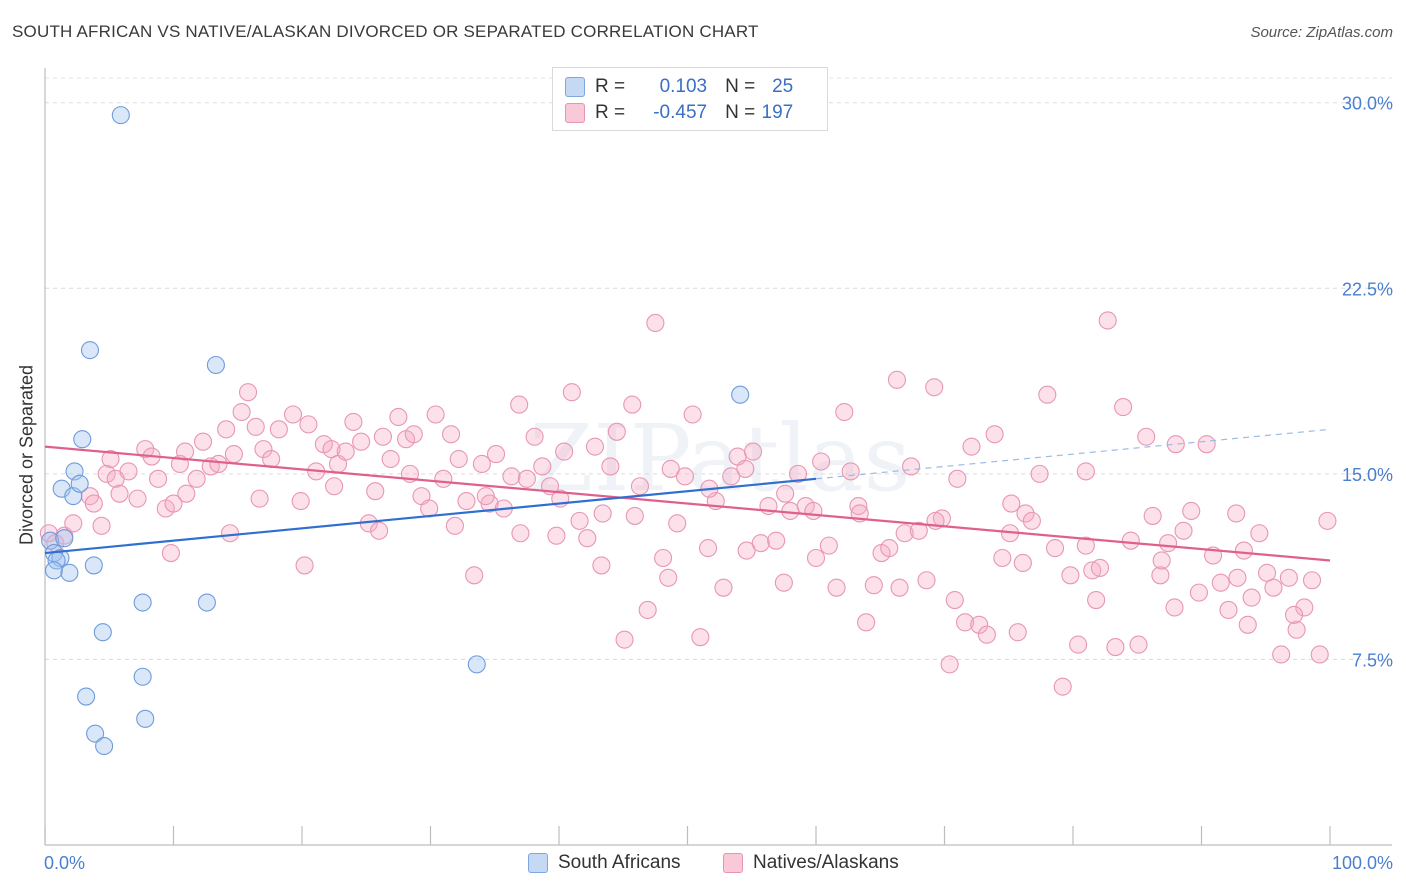 Image resolution: width=1406 pixels, height=892 pixels. Describe the element at coordinates (733, 863) in the screenshot. I see `pink-swatch-icon` at that location.